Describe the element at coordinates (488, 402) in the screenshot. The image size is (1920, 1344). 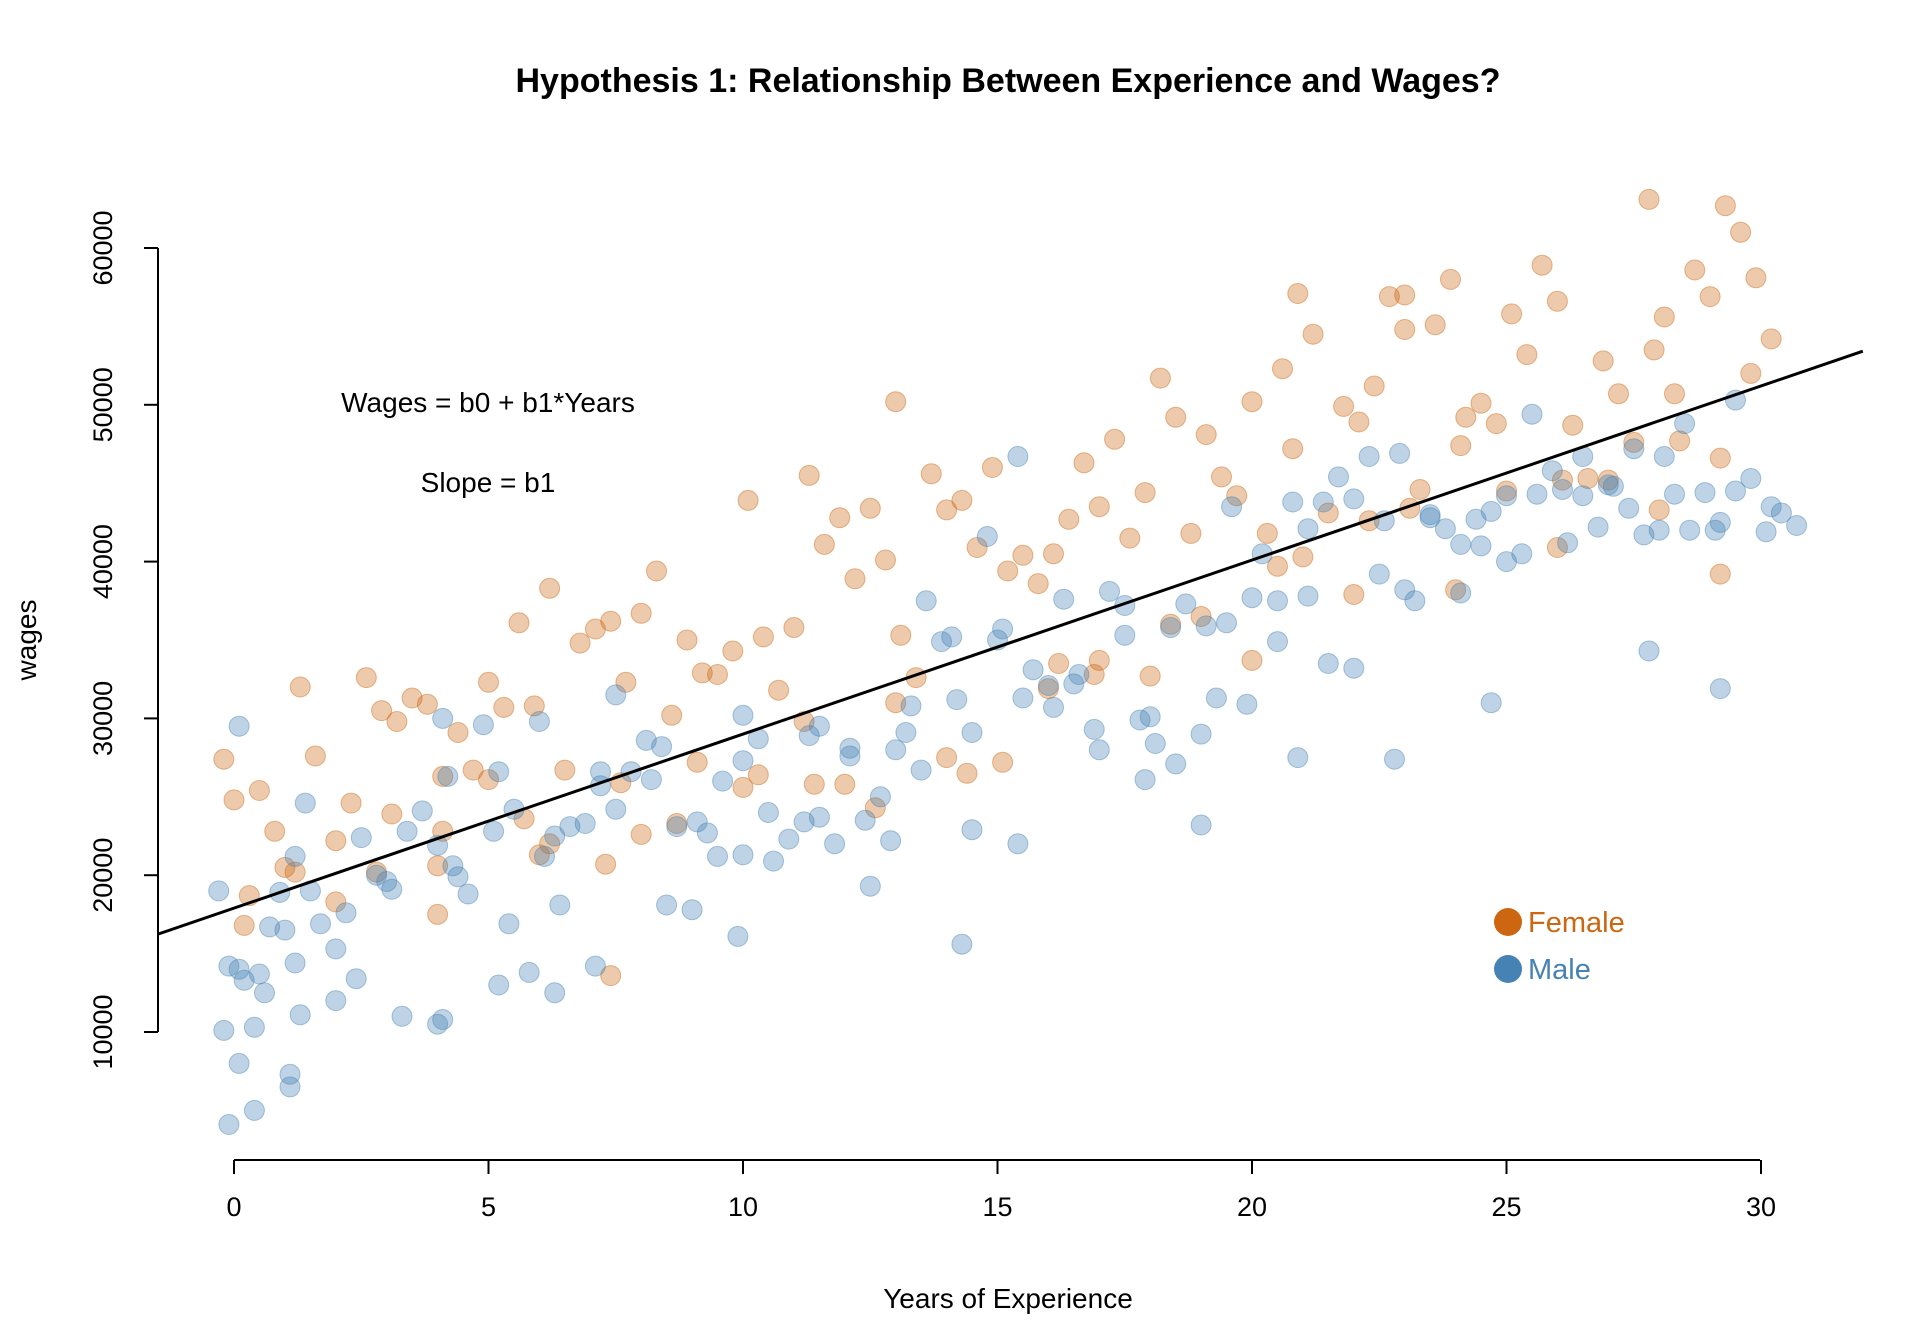
I see `equation-annotation: Wages = b0 + b1*Years` at that location.